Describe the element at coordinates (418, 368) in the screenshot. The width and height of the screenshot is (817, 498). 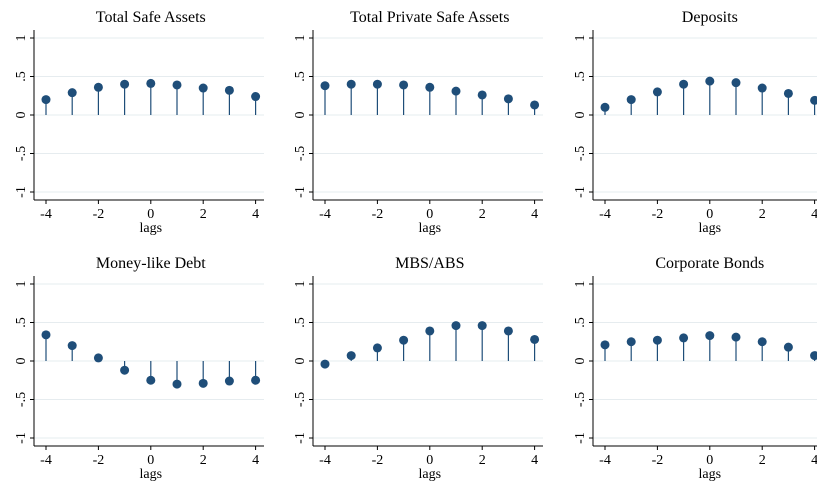
I see `panel-5: -1 -.5 0 .5 1 -4 -2 0 2 4 lags MBS/ABS` at that location.